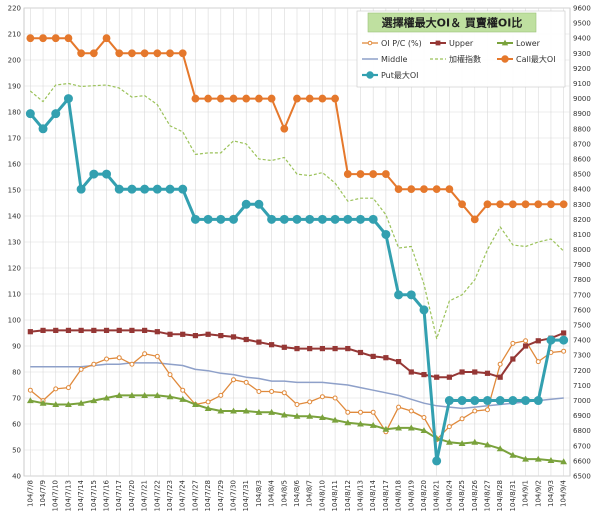  What do you see at coordinates (14, 165) in the screenshot?
I see `left-tick-label: 160` at bounding box center [14, 165].